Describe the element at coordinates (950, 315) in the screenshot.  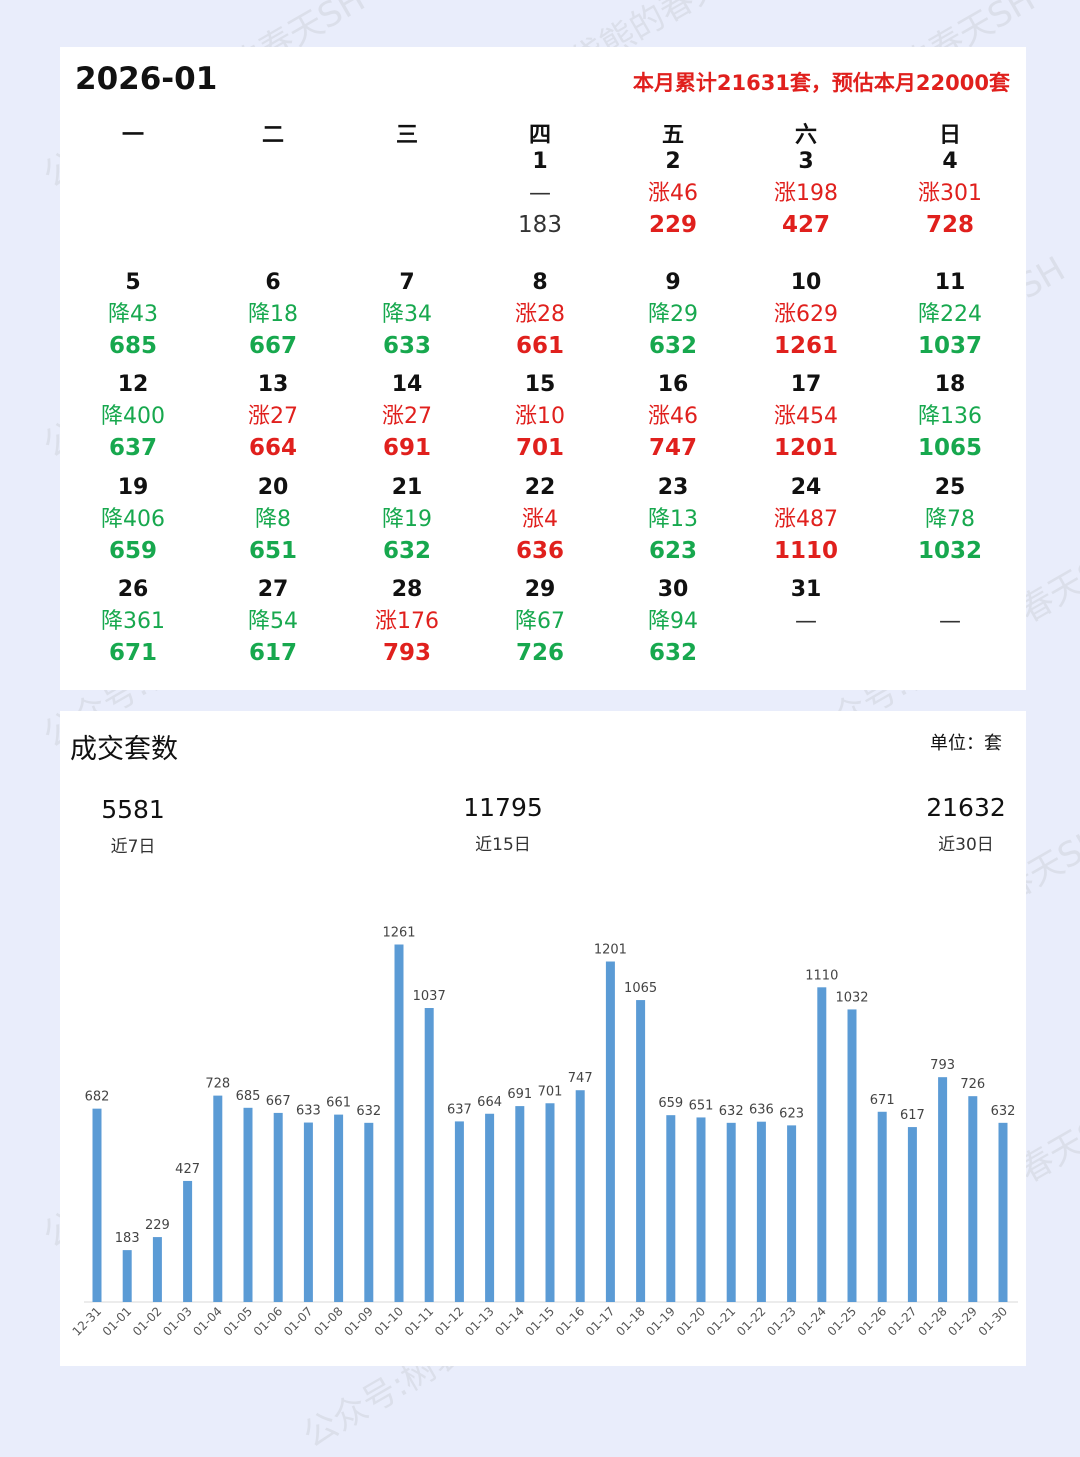
I see `calendar-day-cell: 11 降224 1037` at that location.